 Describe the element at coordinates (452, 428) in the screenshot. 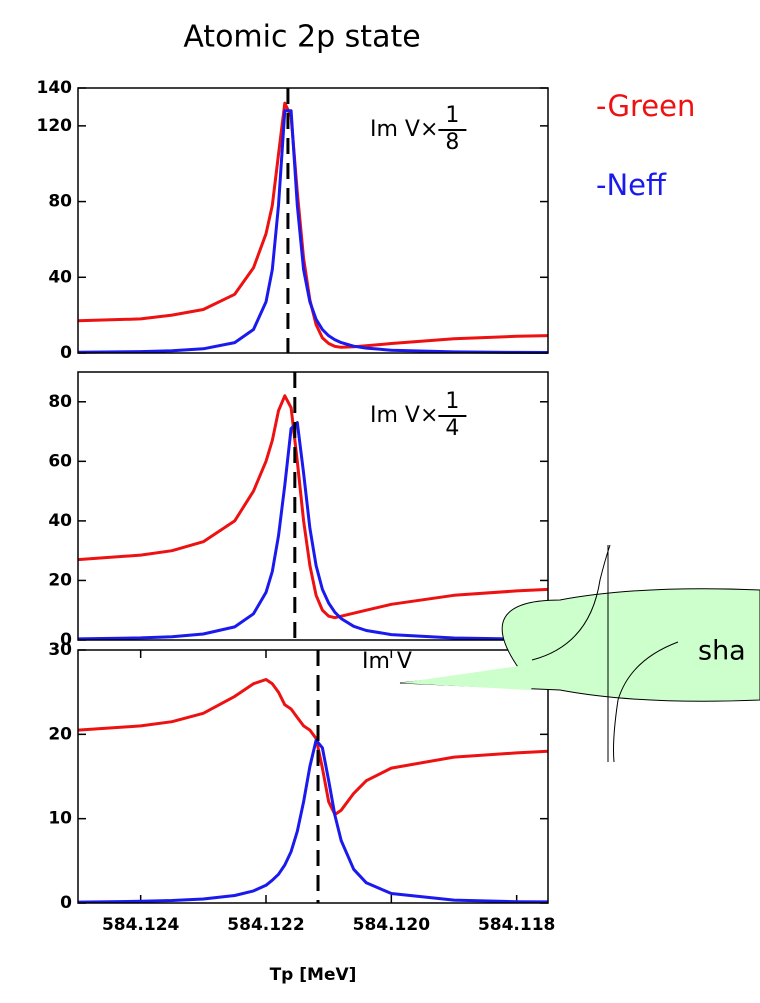

I see `fraction-denominator: 4` at that location.